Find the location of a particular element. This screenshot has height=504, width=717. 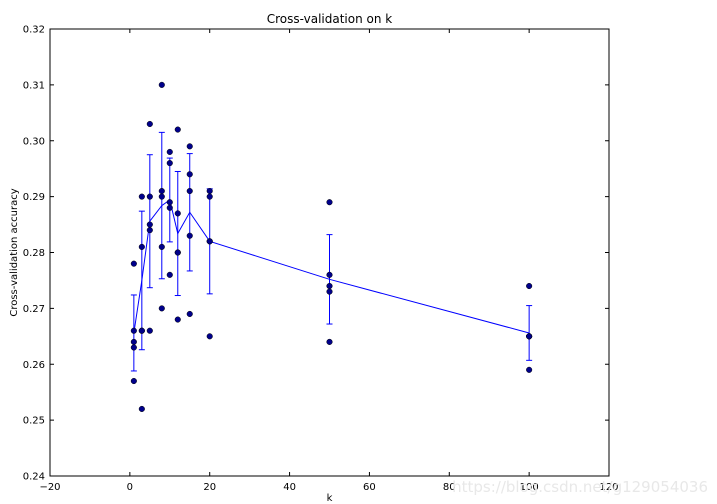

x-tick-label: 120 is located at coordinates (608, 487).